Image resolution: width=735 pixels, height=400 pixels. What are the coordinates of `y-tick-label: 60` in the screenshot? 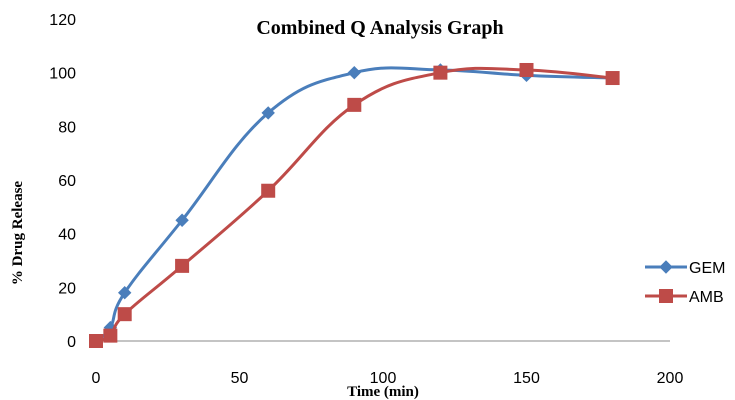 It's located at (67, 181).